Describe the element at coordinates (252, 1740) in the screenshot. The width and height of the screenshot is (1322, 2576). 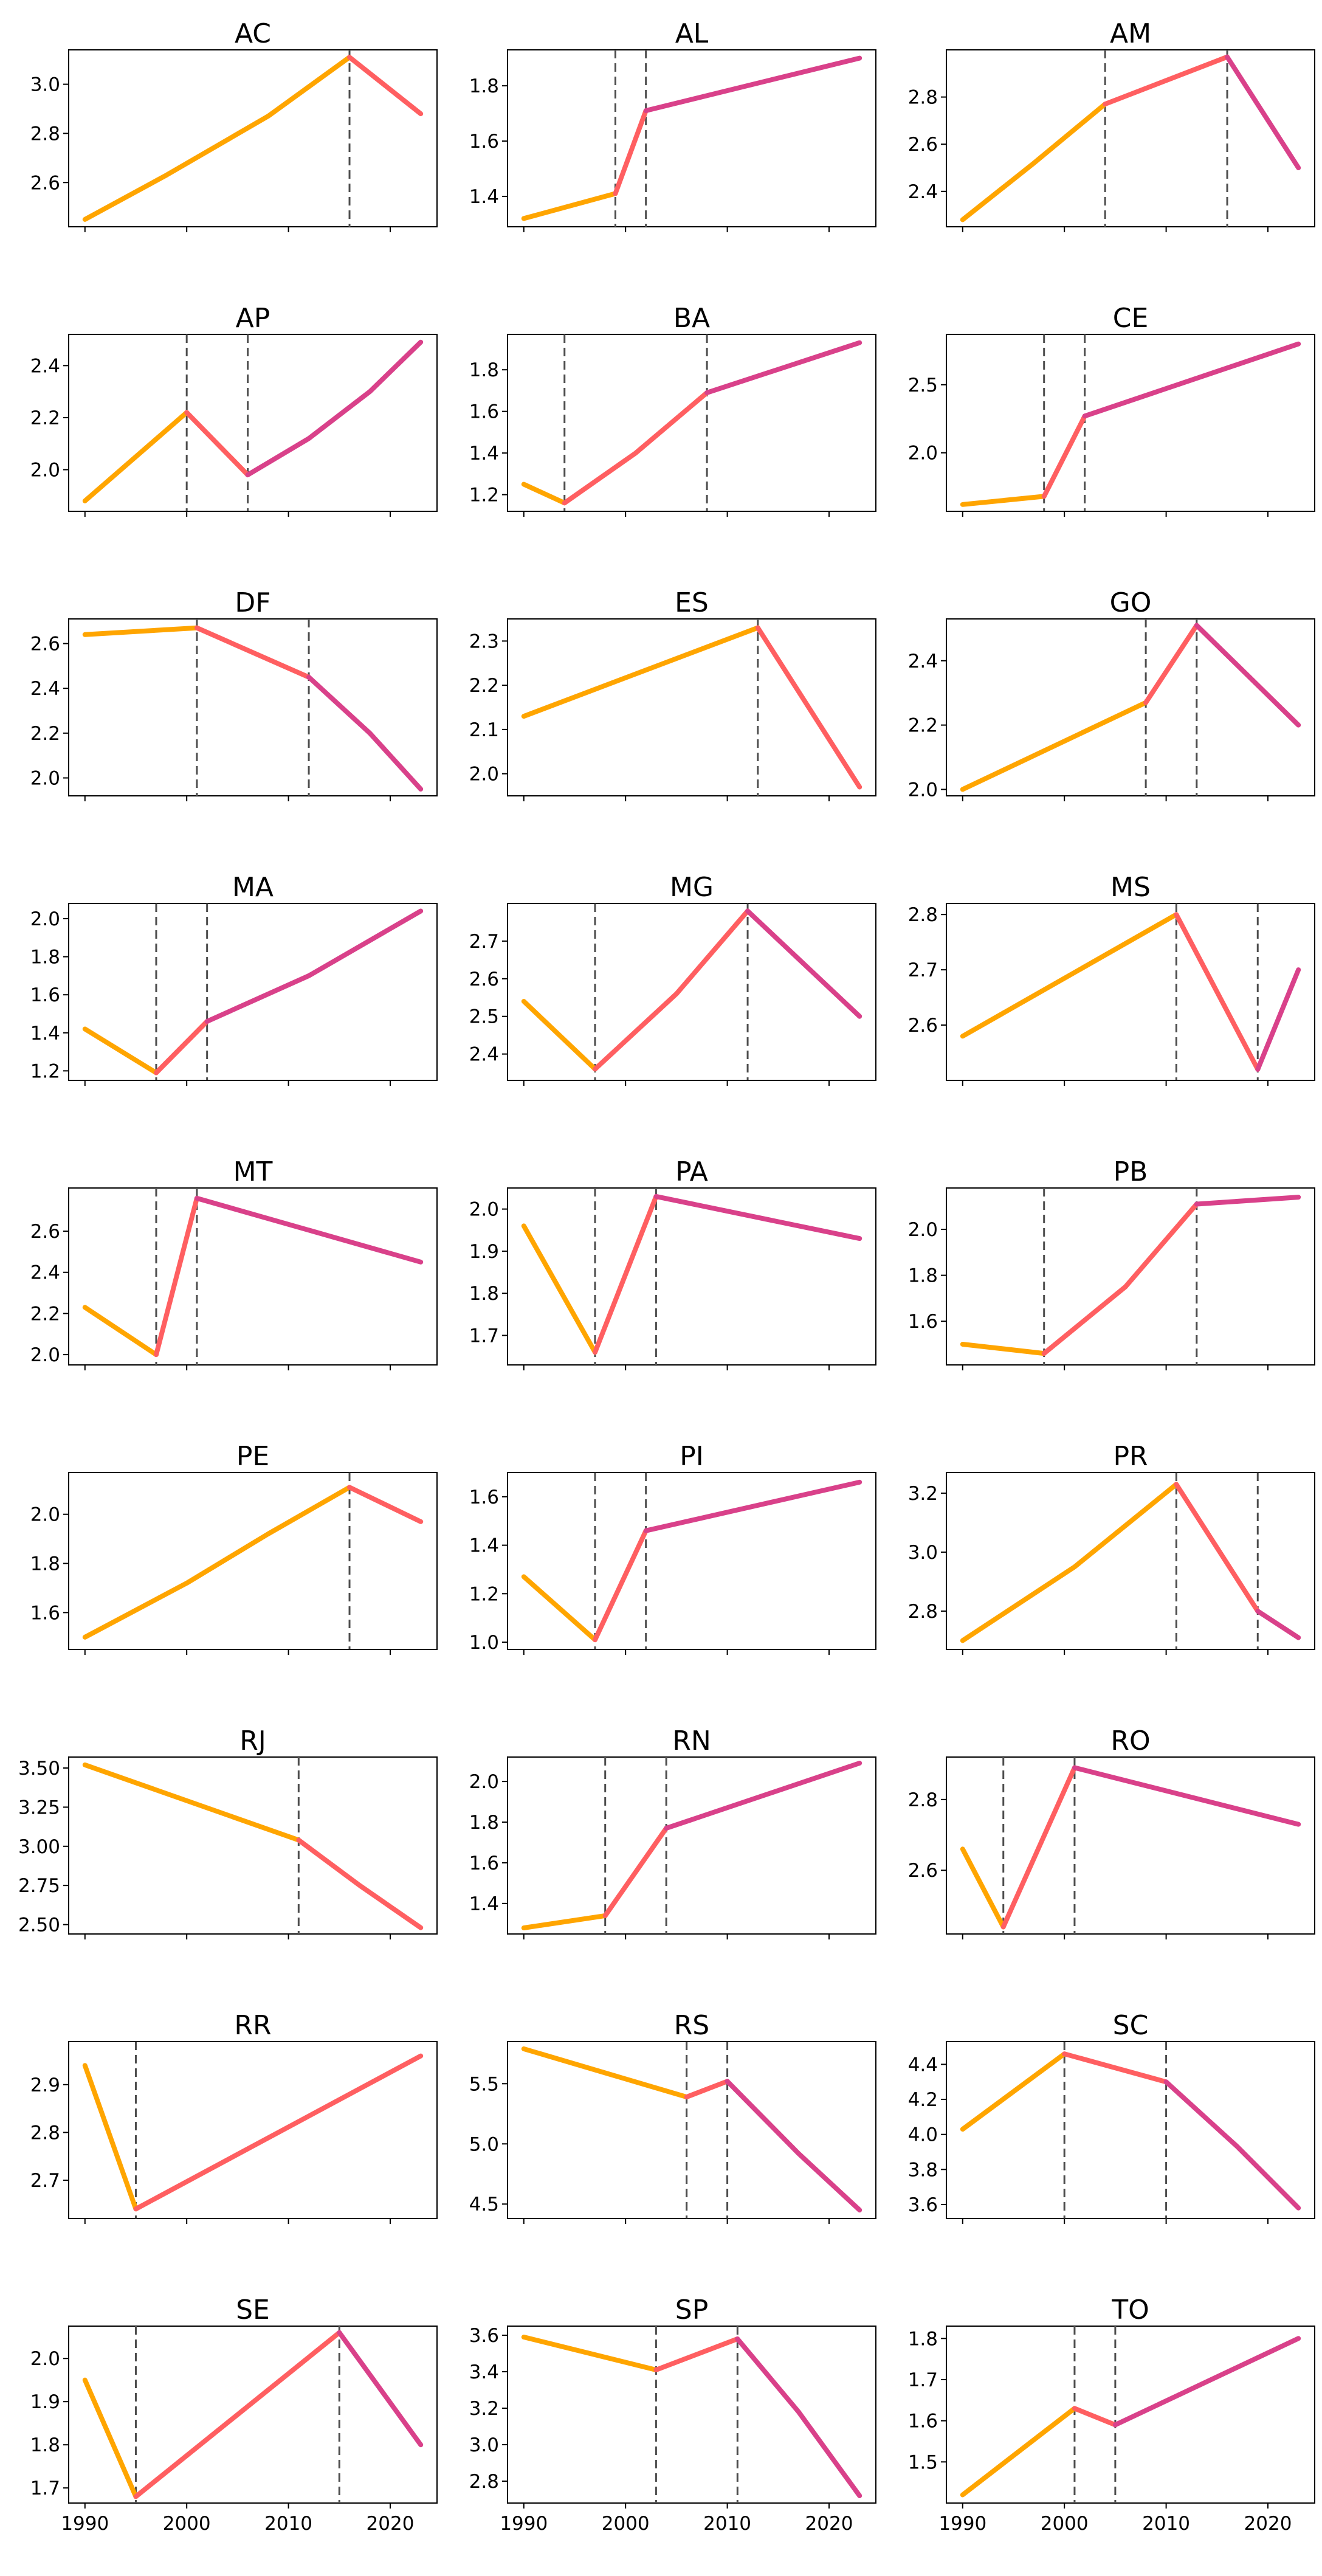
I see `panel-title: RJ` at that location.